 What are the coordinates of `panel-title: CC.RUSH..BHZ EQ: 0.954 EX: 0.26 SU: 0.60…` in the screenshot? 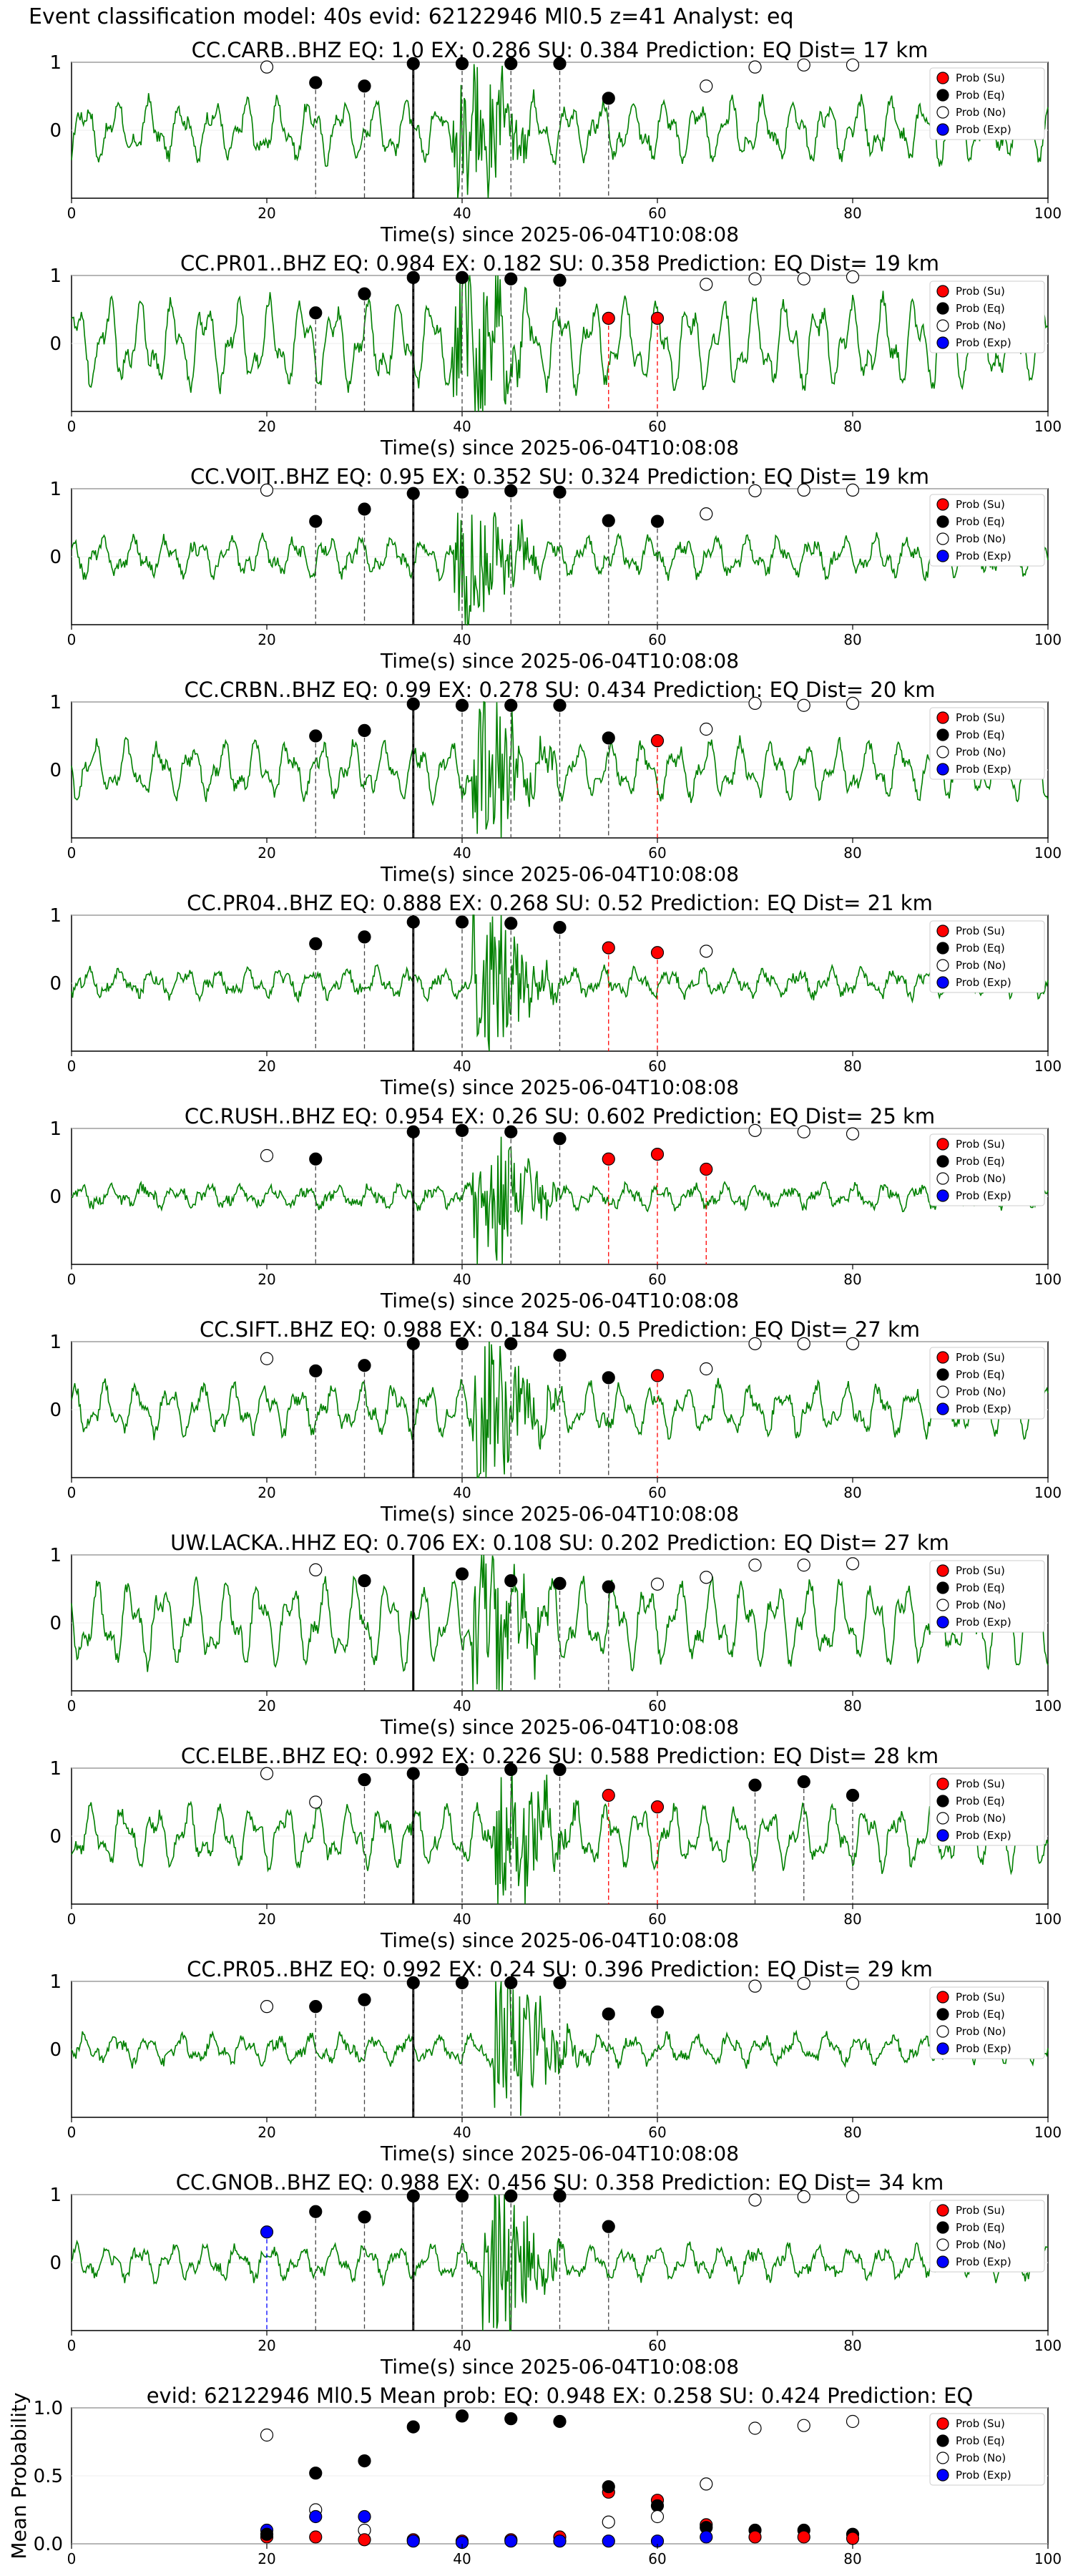 It's located at (560, 1116).